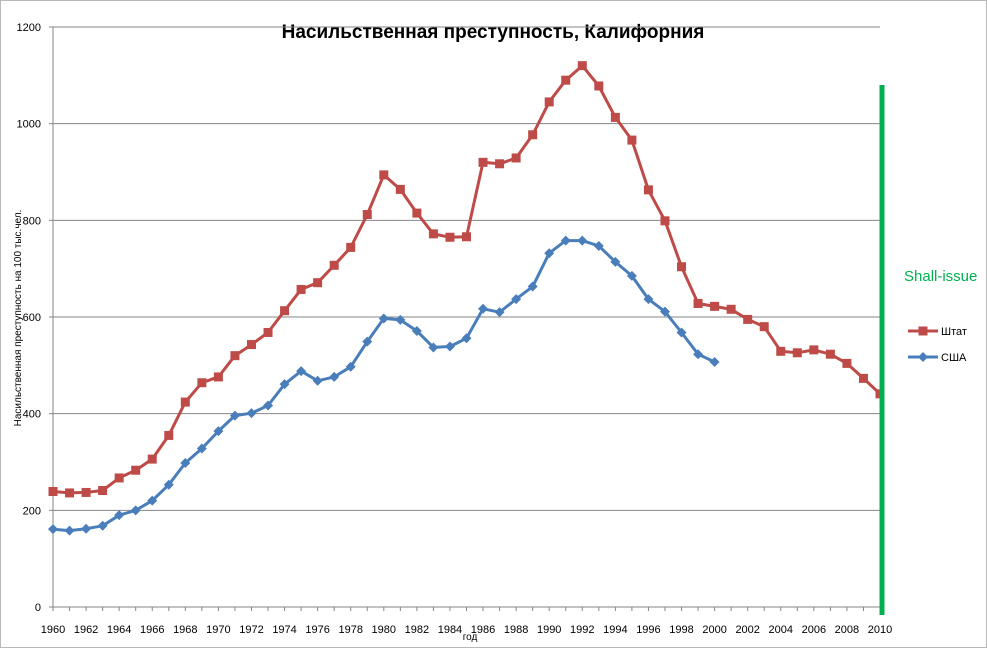 The width and height of the screenshot is (987, 648). I want to click on y-tick-label: 1200, so click(29, 28).